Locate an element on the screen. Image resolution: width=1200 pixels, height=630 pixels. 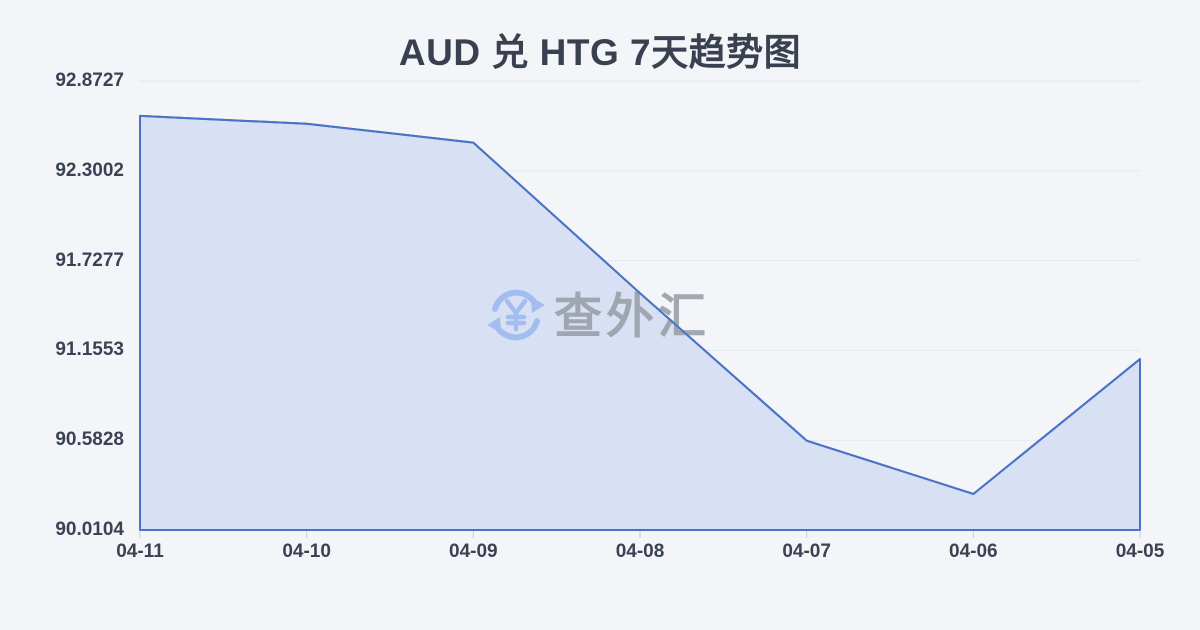
watermark-text: 查外汇 is located at coordinates (632, 317).